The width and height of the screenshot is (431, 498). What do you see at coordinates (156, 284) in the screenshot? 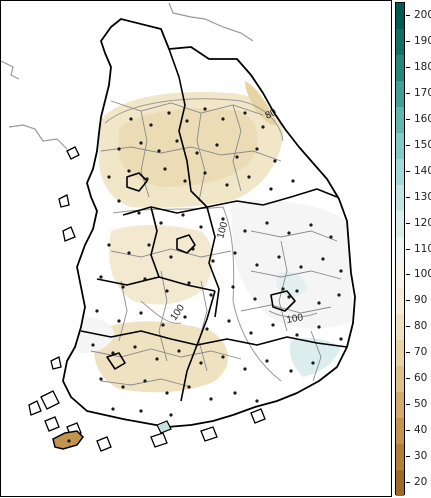
I see `province-line-jeolla-north` at bounding box center [156, 284].